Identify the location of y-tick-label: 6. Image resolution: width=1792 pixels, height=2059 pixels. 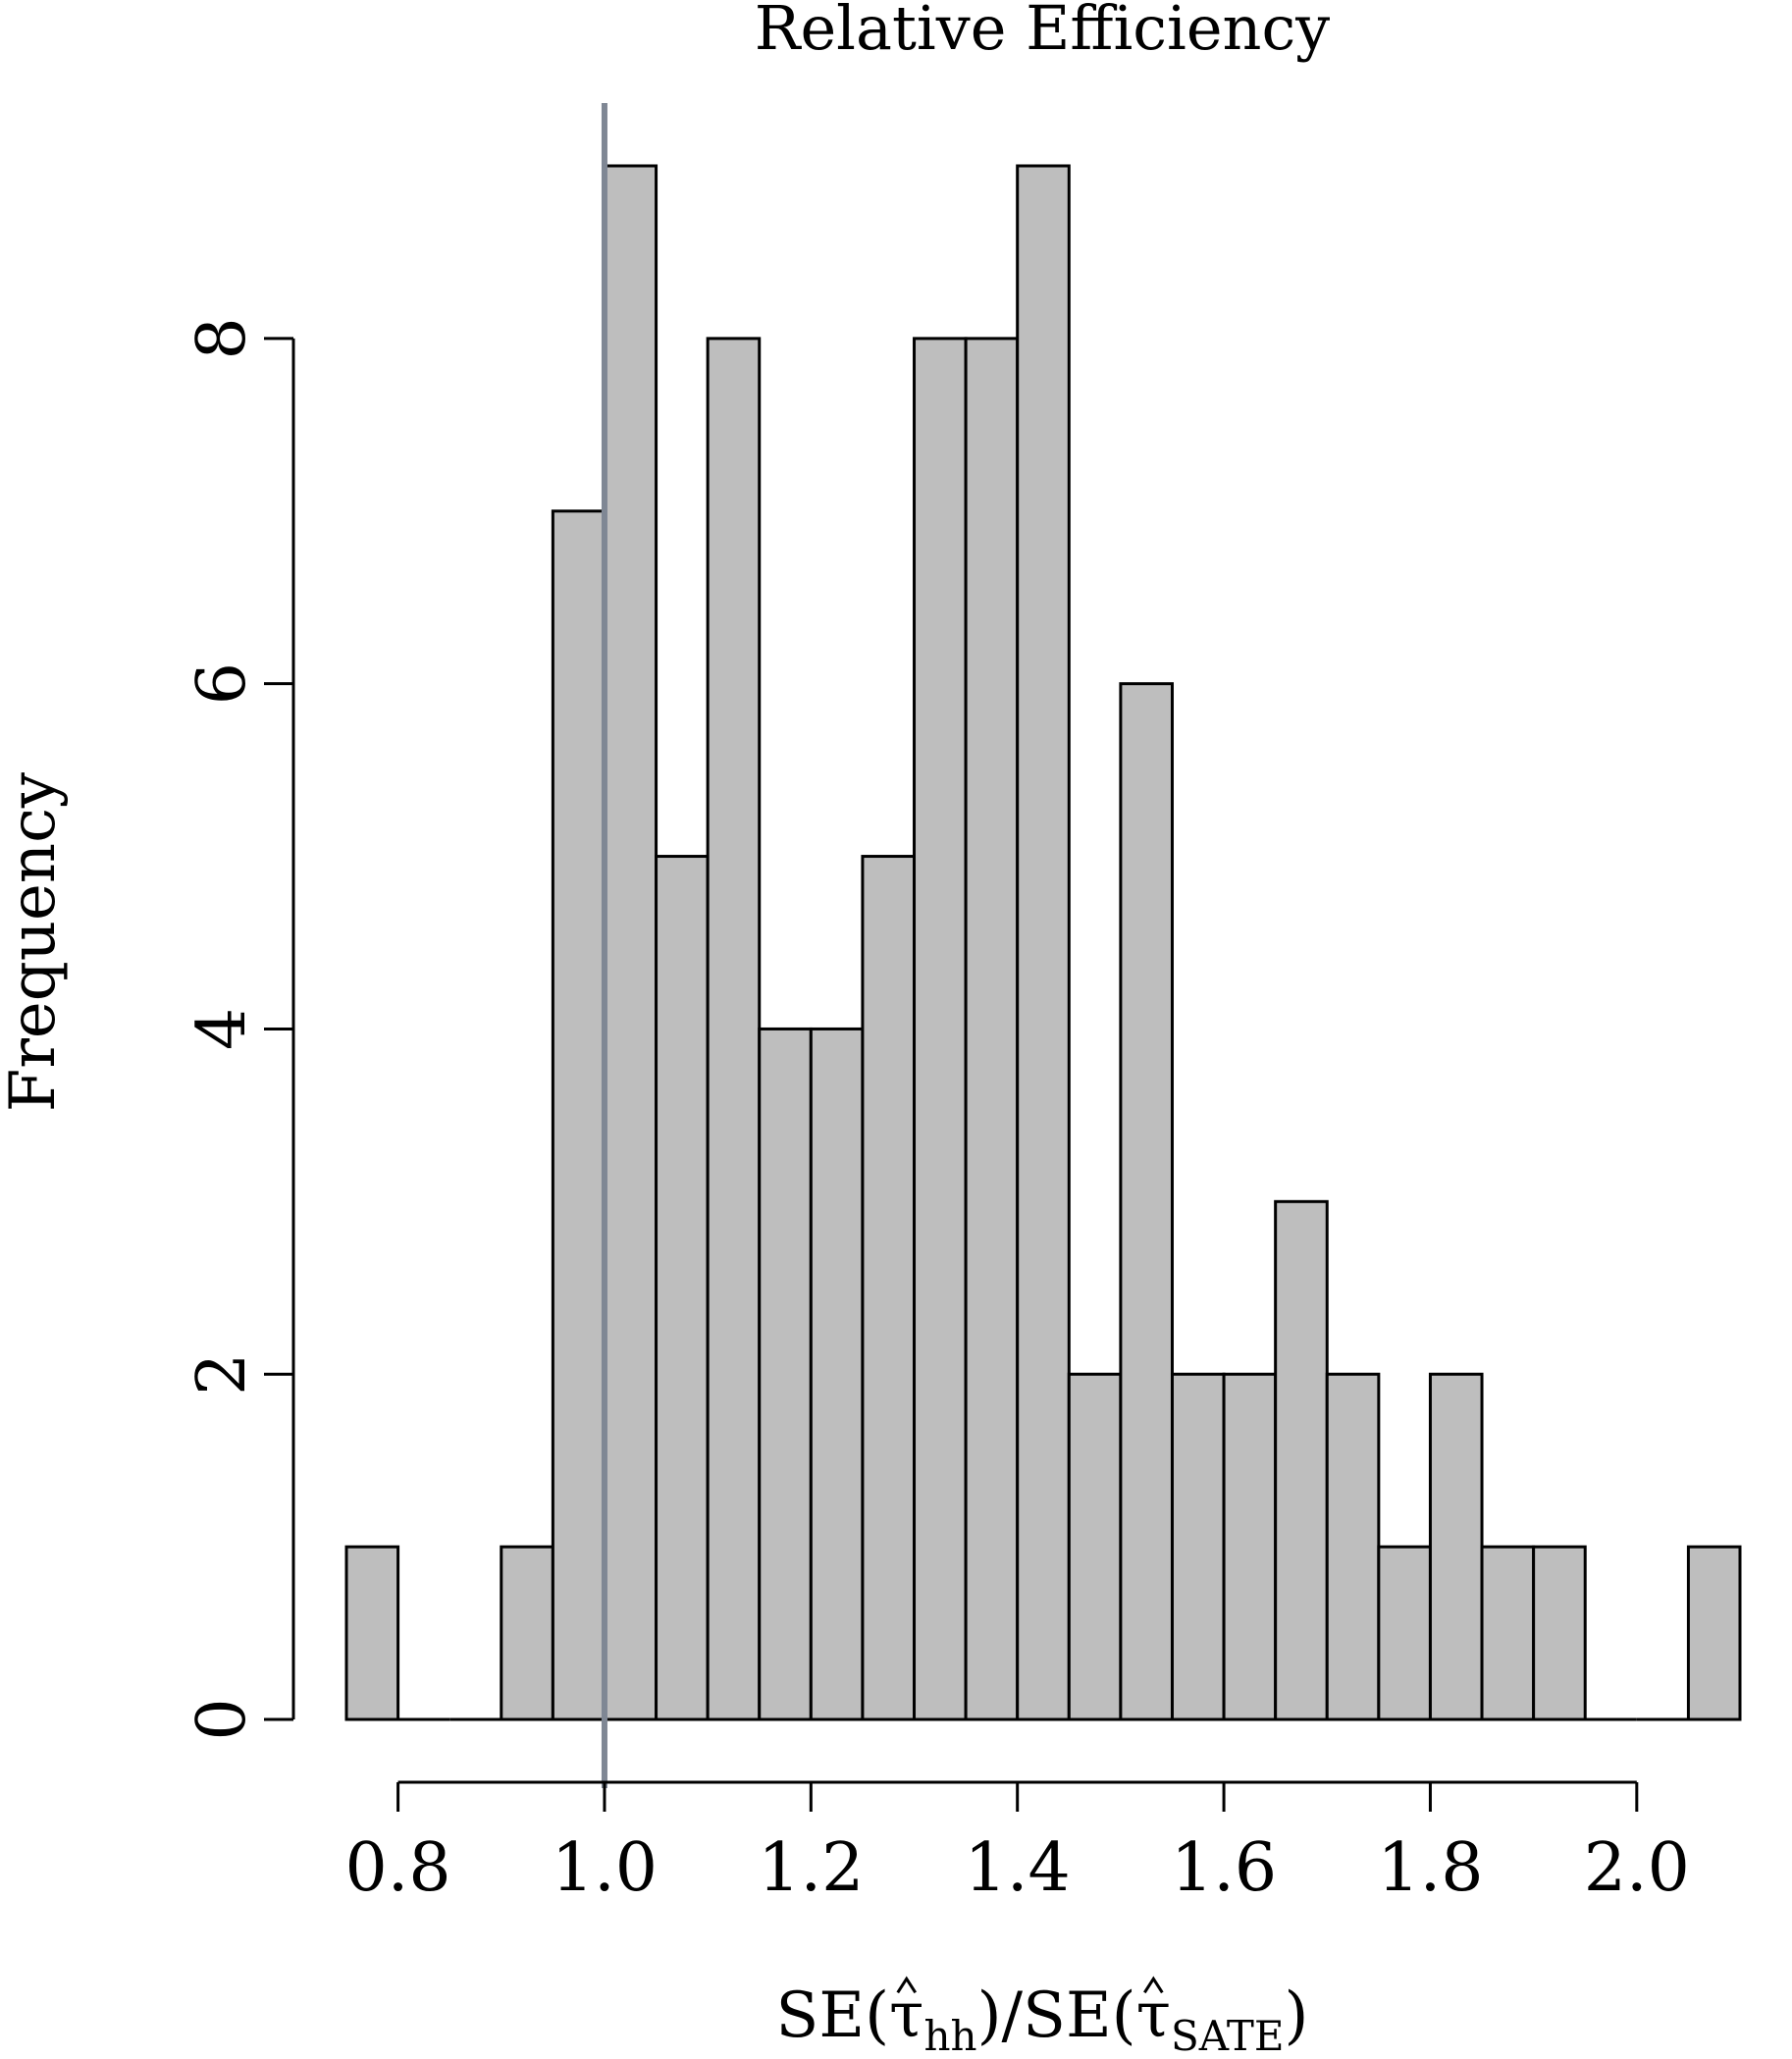
(222, 683).